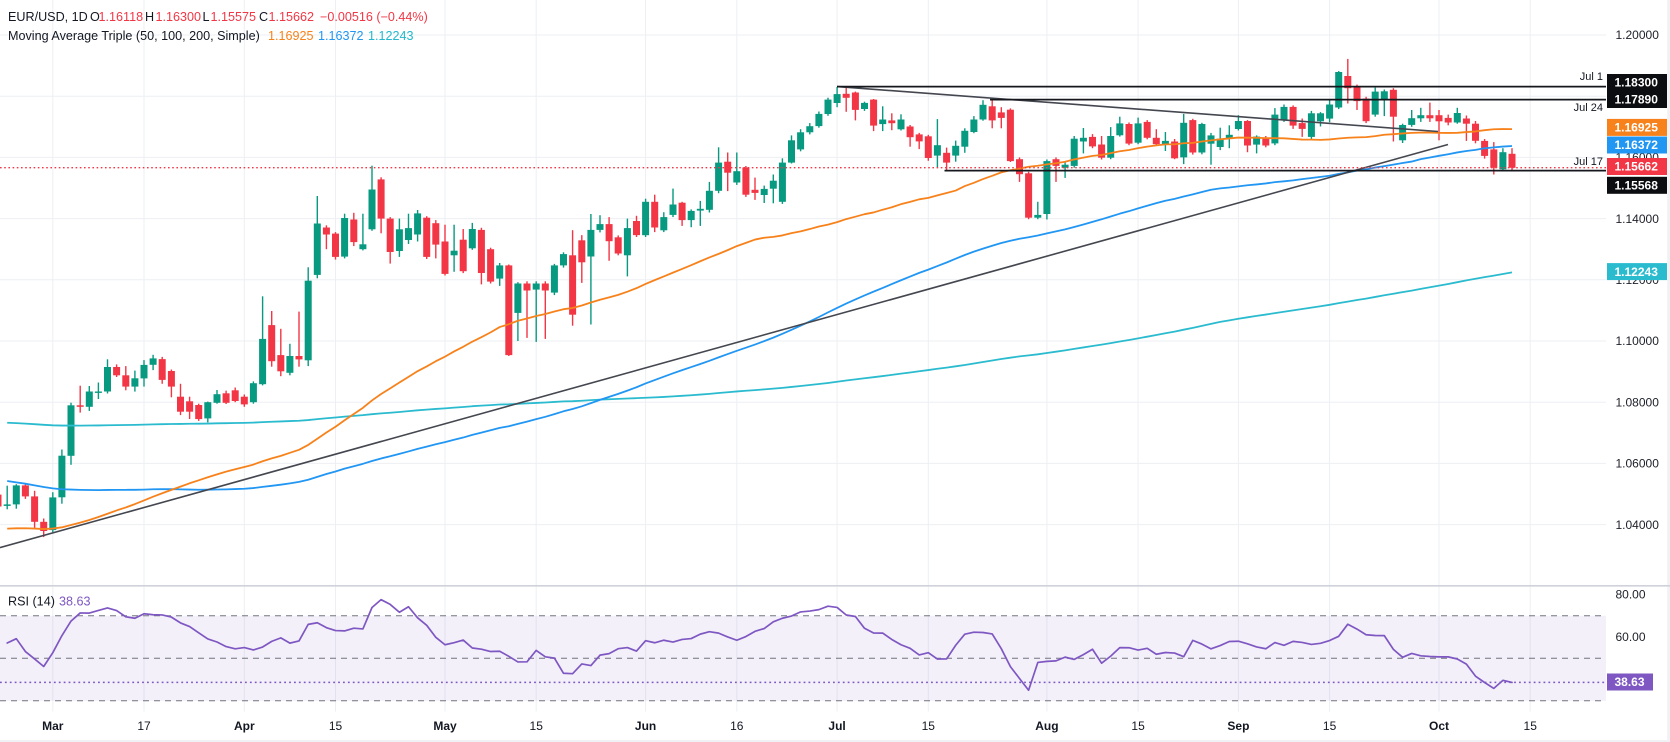 The width and height of the screenshot is (1670, 742). What do you see at coordinates (836, 726) in the screenshot?
I see `svg-text: Jul` at bounding box center [836, 726].